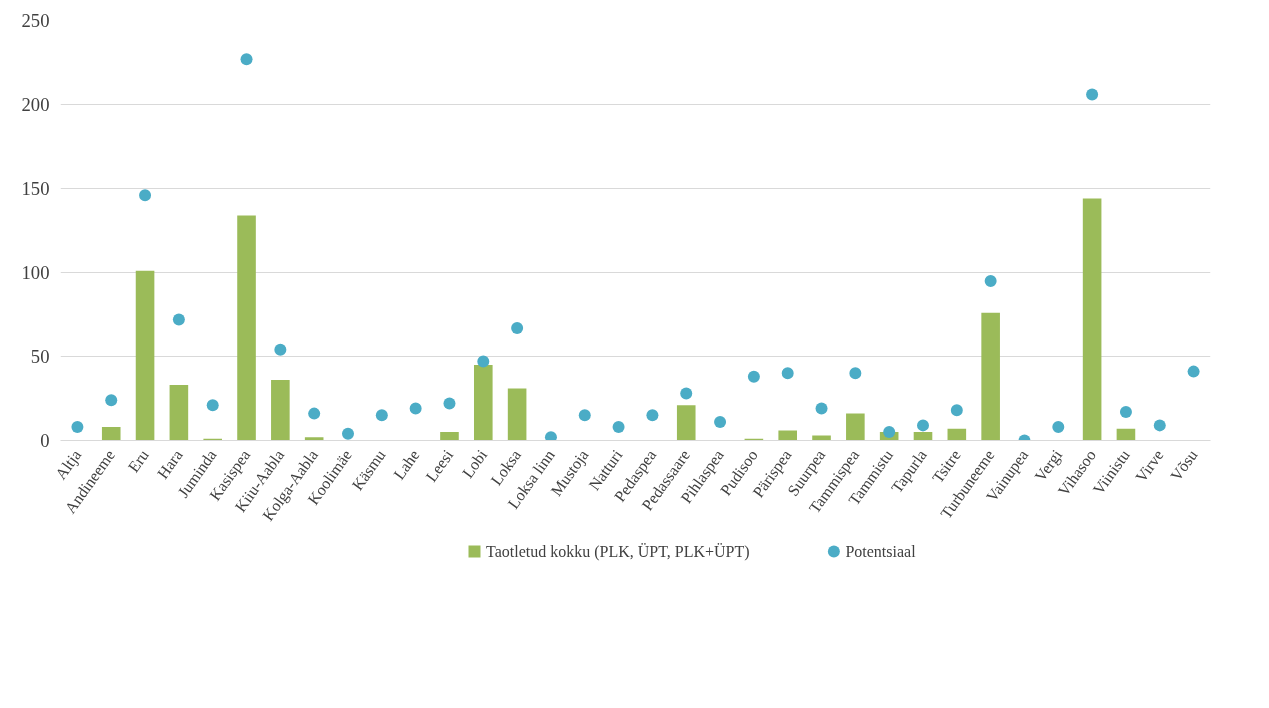  Describe the element at coordinates (35, 20) in the screenshot. I see `y-tick-label: 250` at that location.